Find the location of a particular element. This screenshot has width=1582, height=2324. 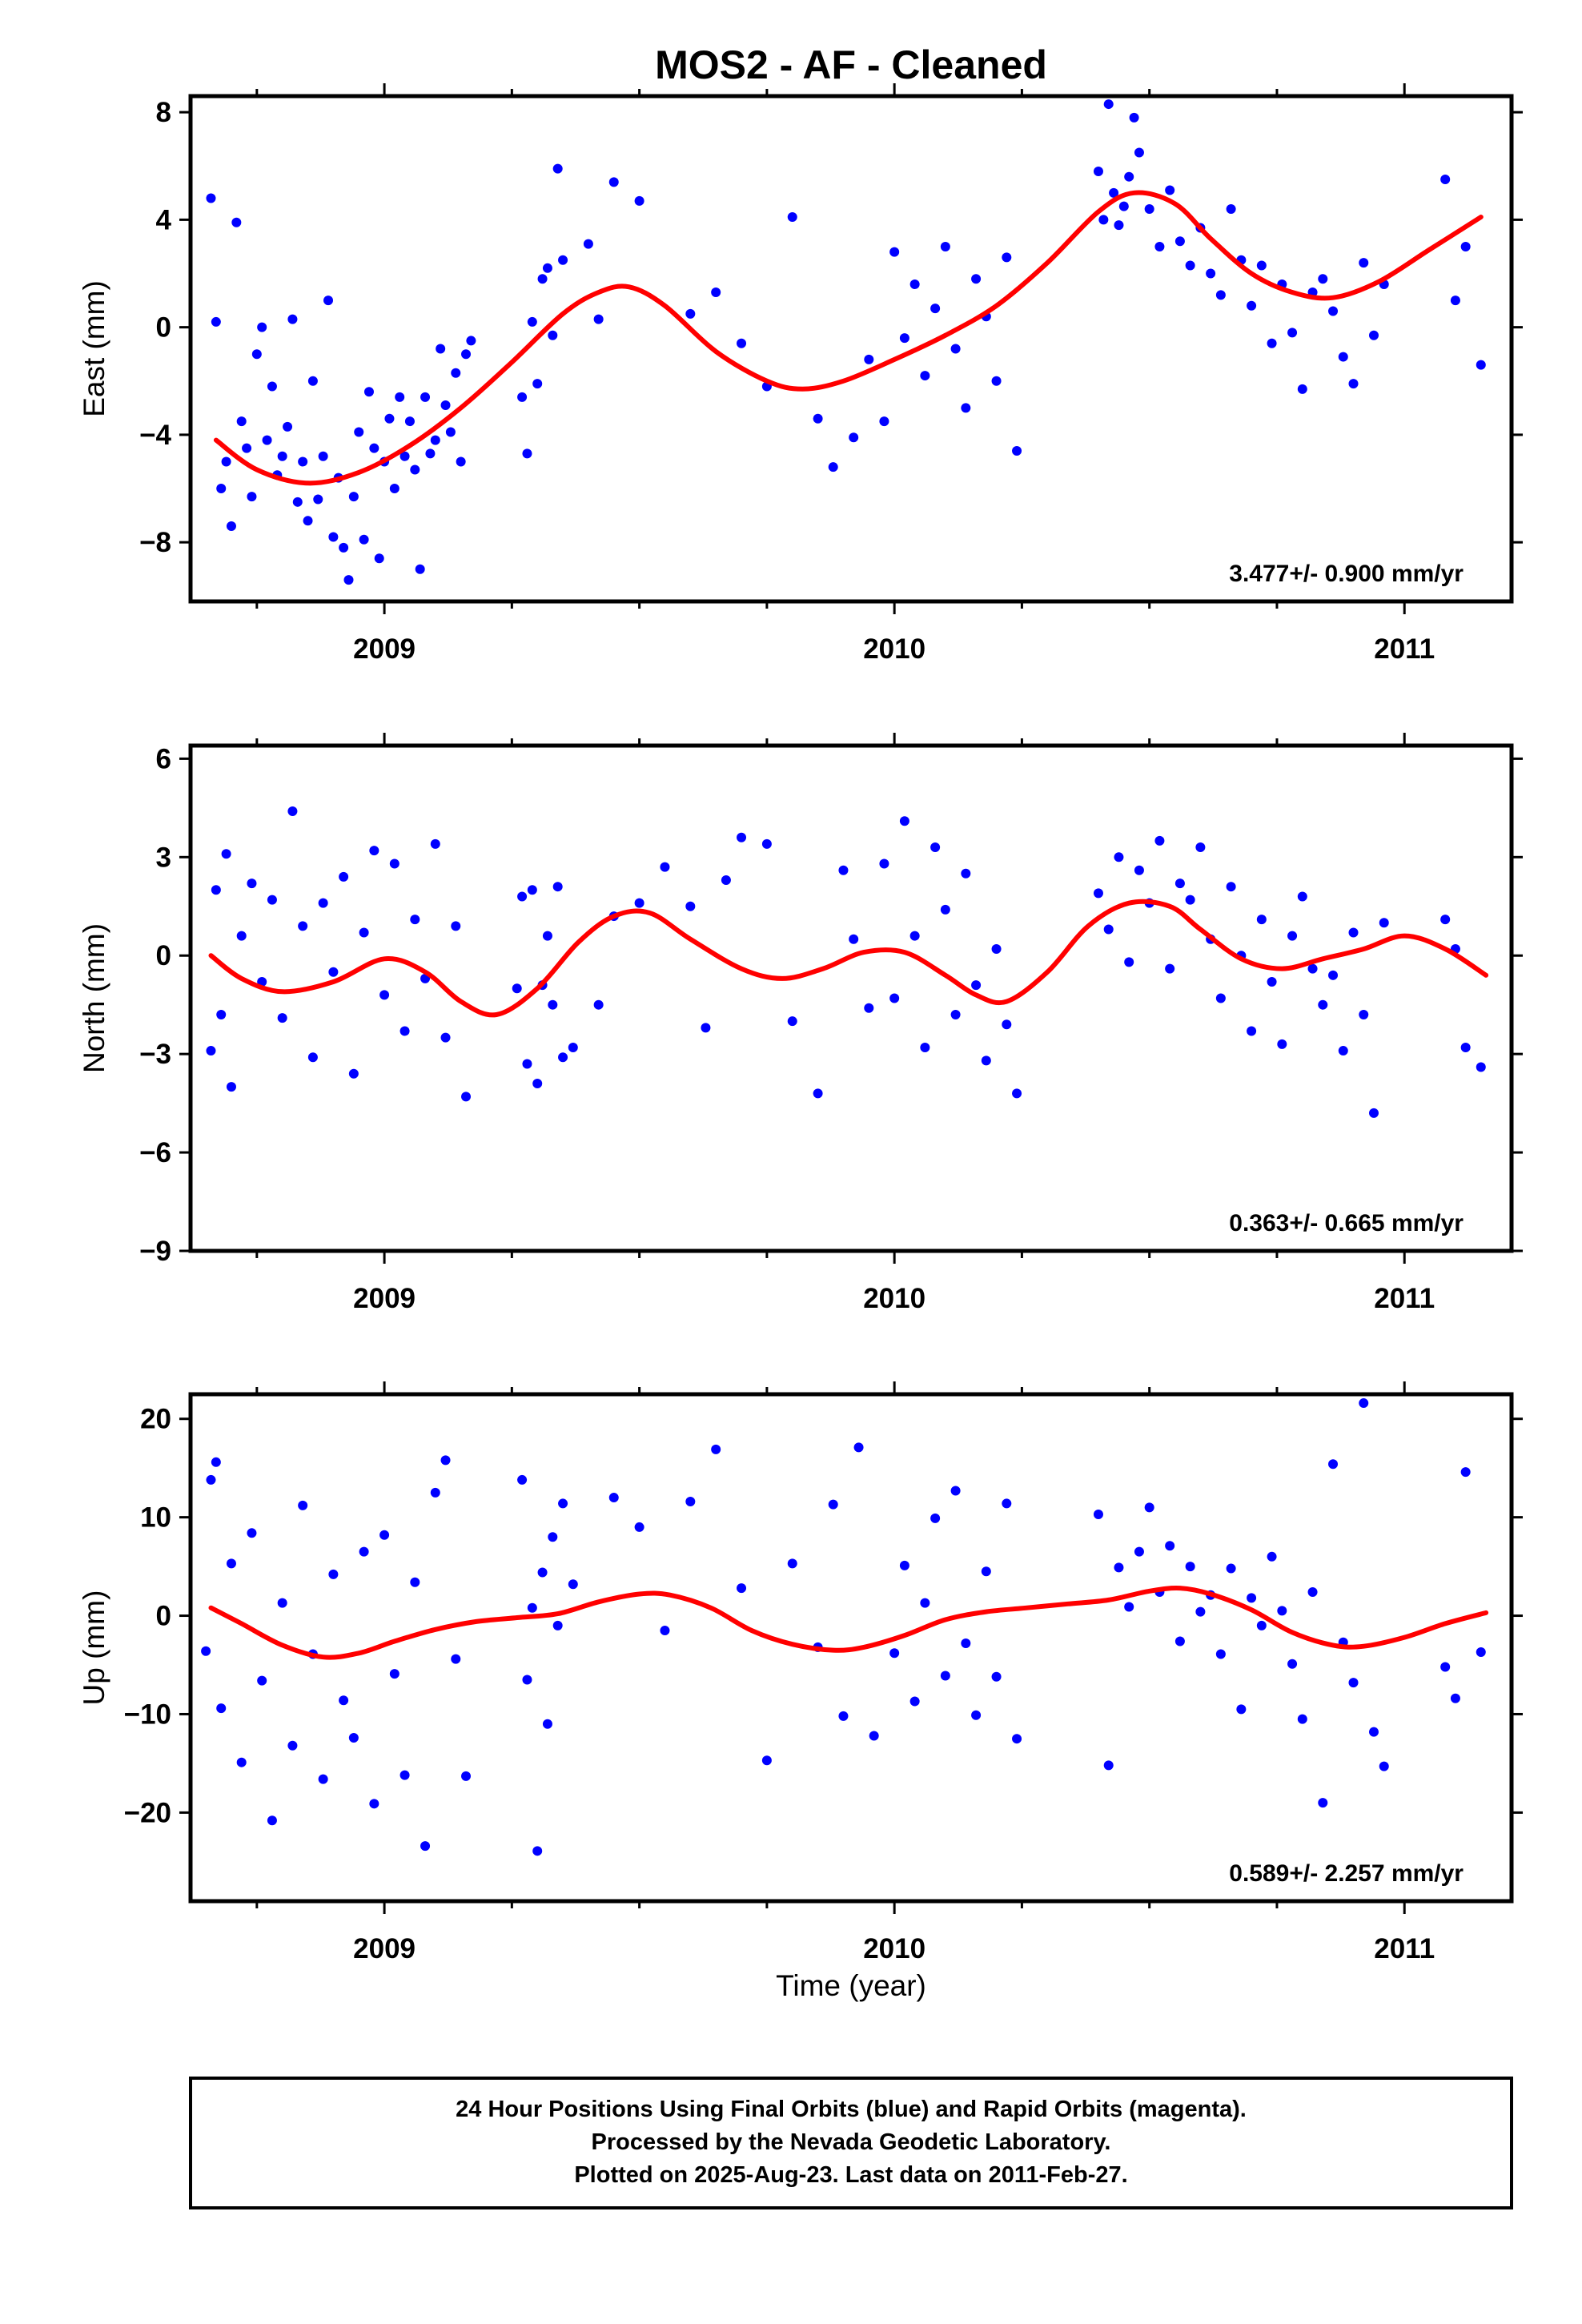

x-tick-label: 2010 is located at coordinates (895, 1949).